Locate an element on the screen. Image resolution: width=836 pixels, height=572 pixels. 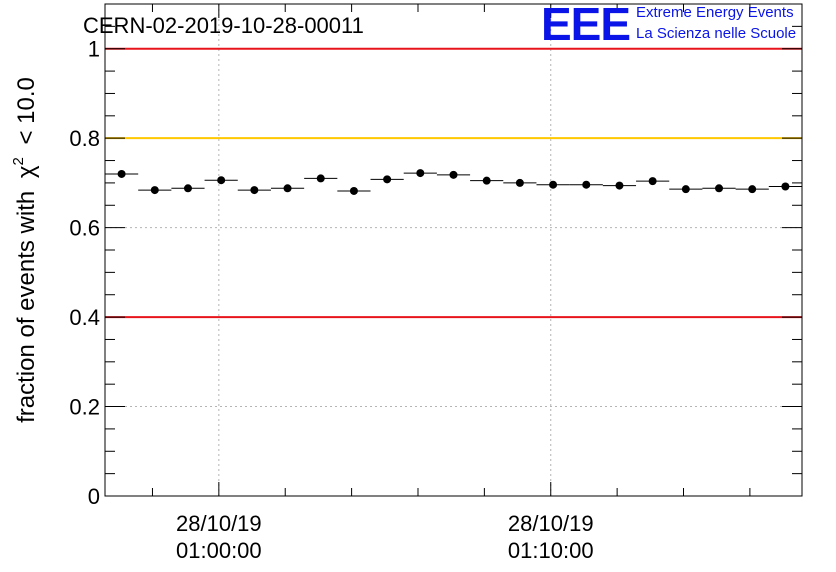
y-tick-label: 0.6 is located at coordinates (84, 228).